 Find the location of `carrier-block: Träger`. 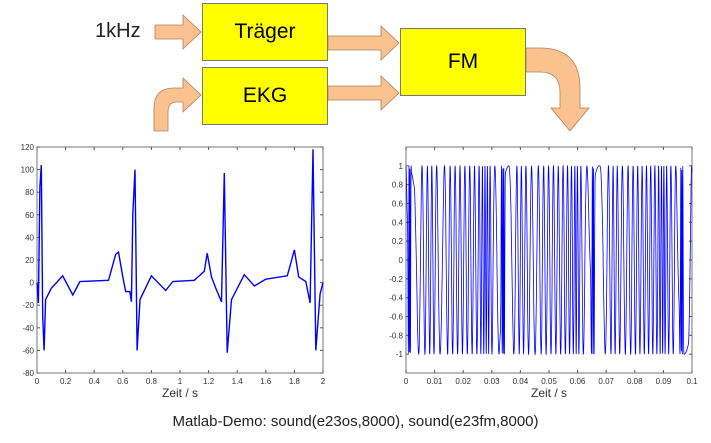

carrier-block: Träger is located at coordinates (265, 32).